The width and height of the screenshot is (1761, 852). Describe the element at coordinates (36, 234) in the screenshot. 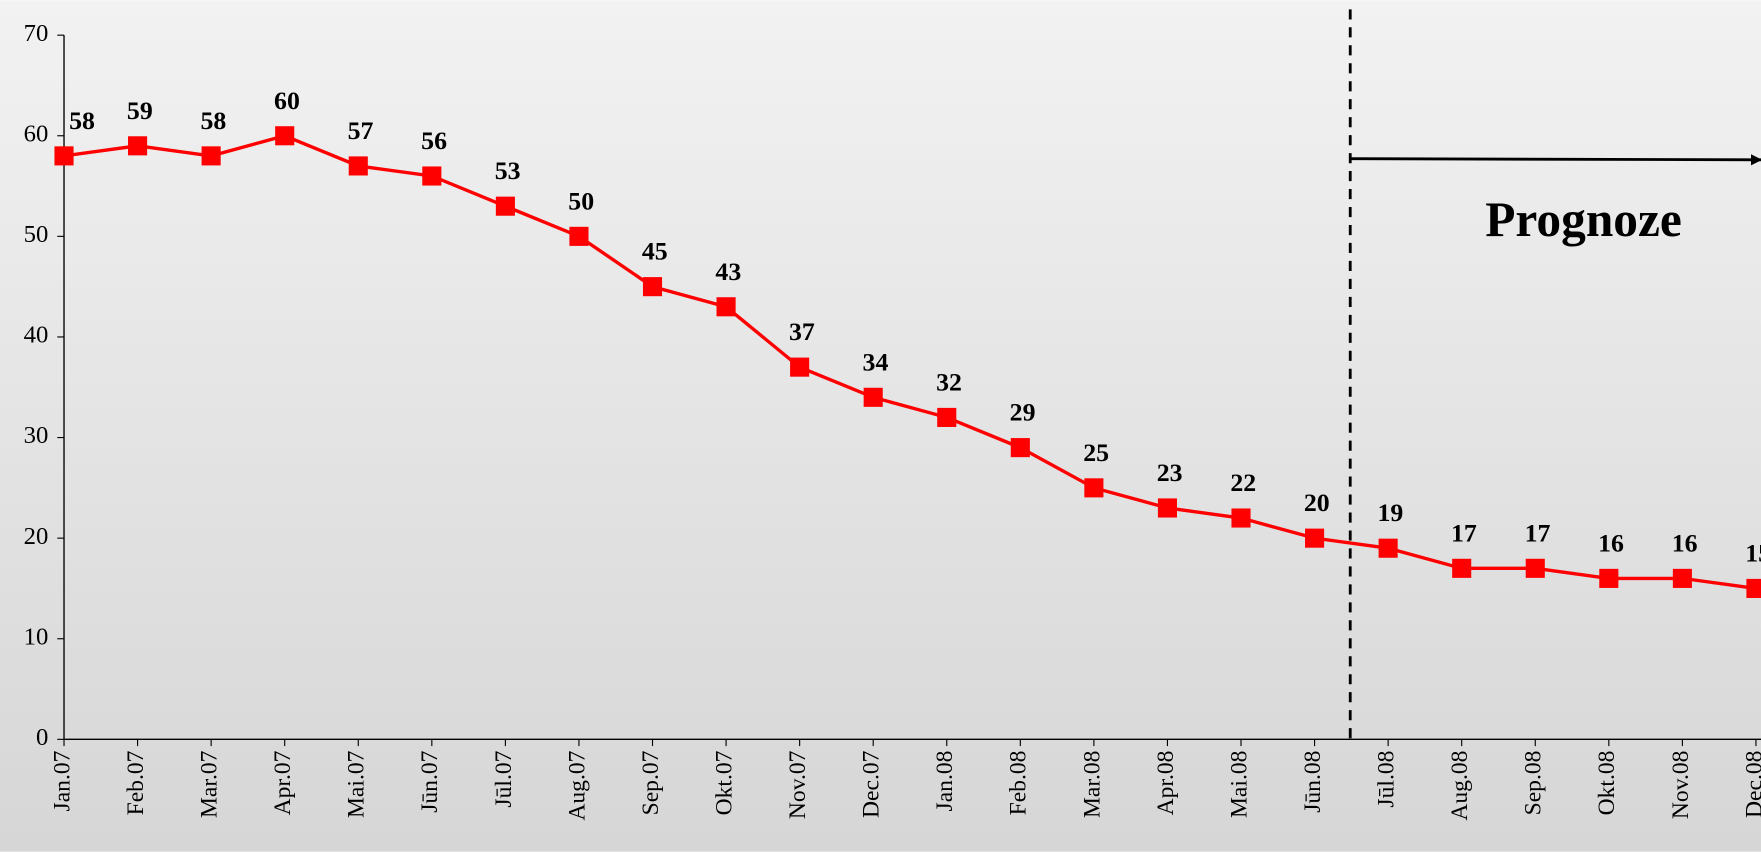

I see `y-tick-label: 50` at that location.